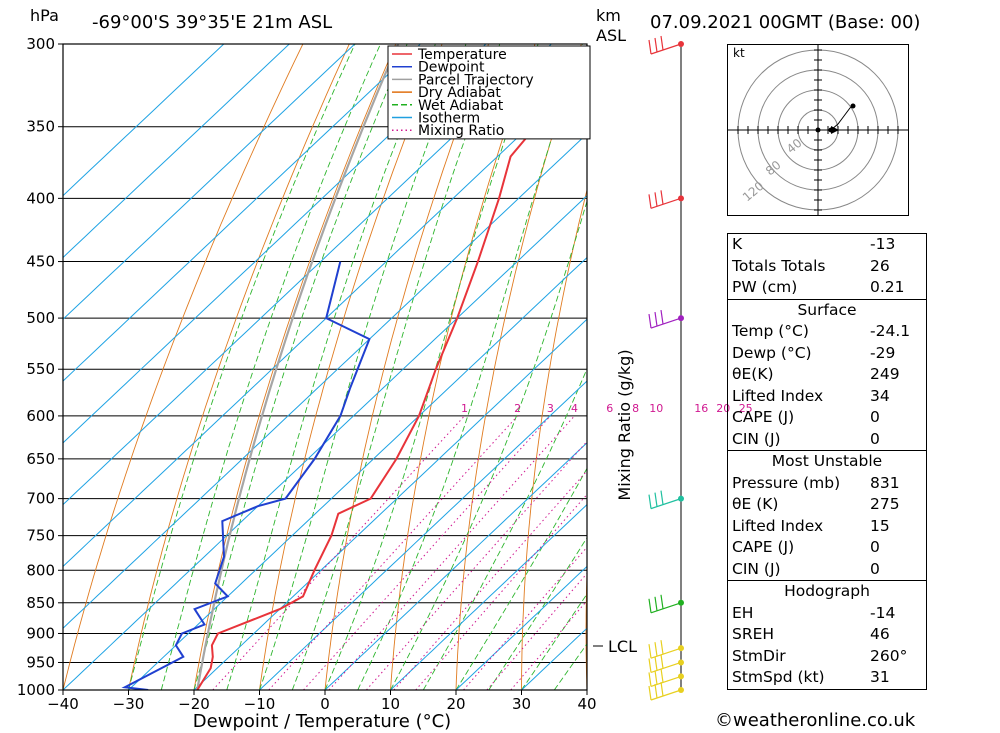 This screenshot has width=1000, height=733. What do you see at coordinates (40, 633) in the screenshot?
I see `pressure-label: 900` at bounding box center [40, 633].